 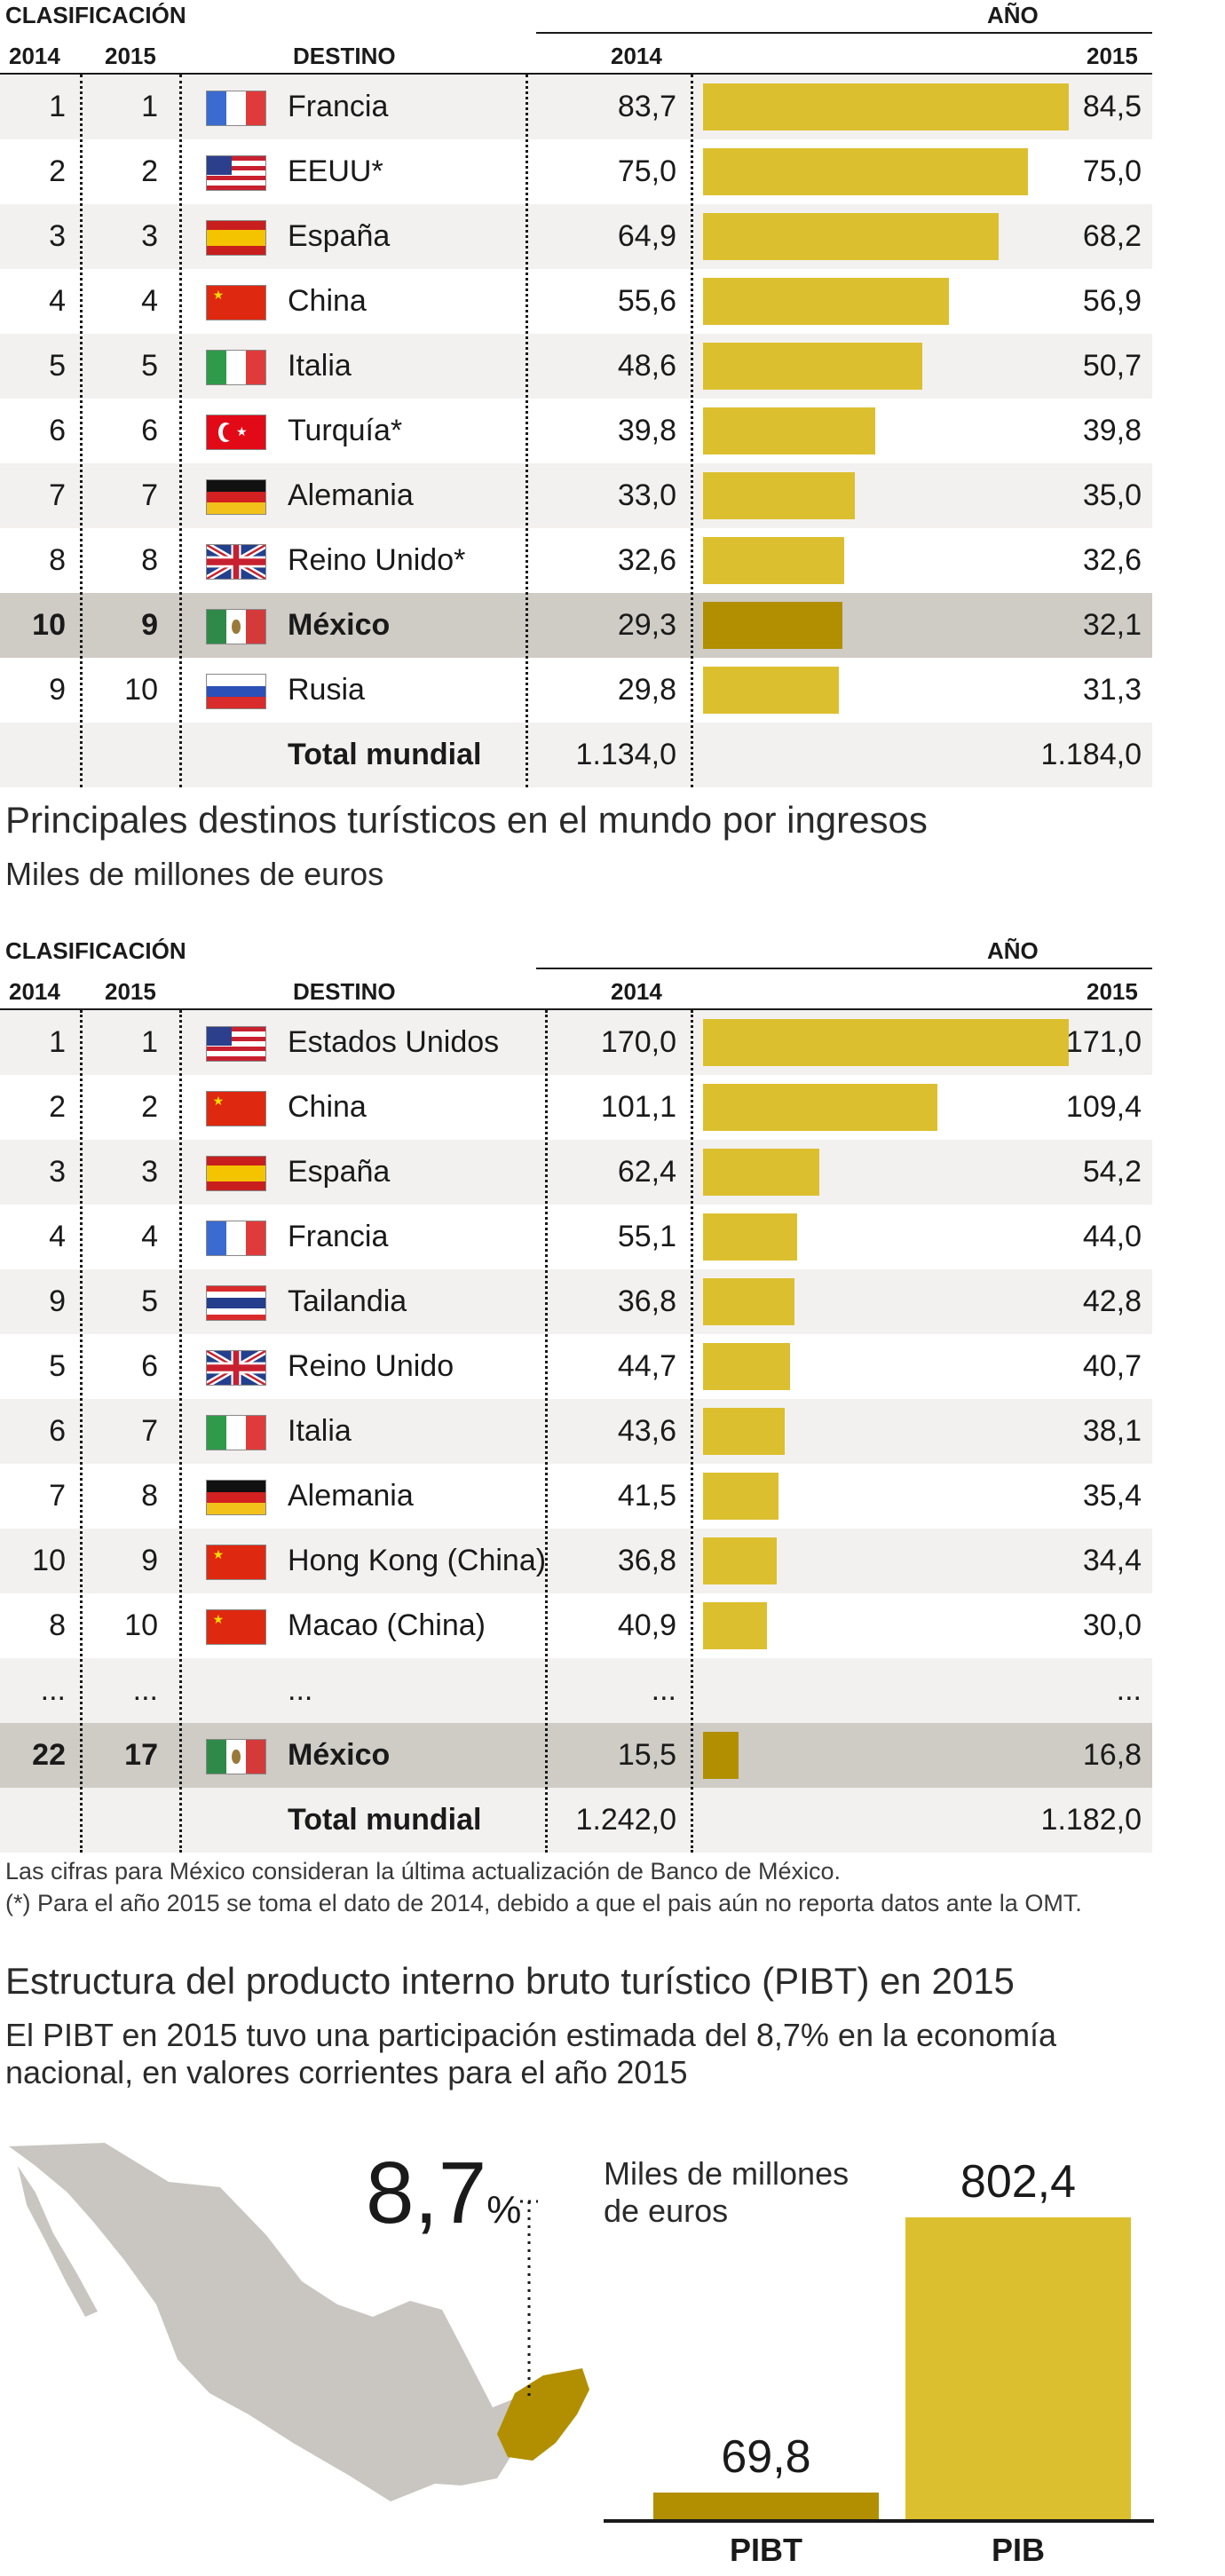 I want to click on value-2014: 83,7, so click(x=646, y=106).